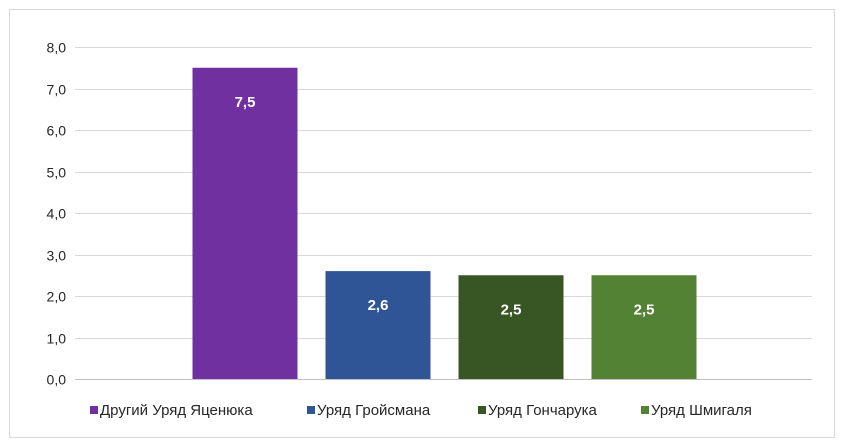  What do you see at coordinates (57, 90) in the screenshot?
I see `y-tick-label: 7,0` at bounding box center [57, 90].